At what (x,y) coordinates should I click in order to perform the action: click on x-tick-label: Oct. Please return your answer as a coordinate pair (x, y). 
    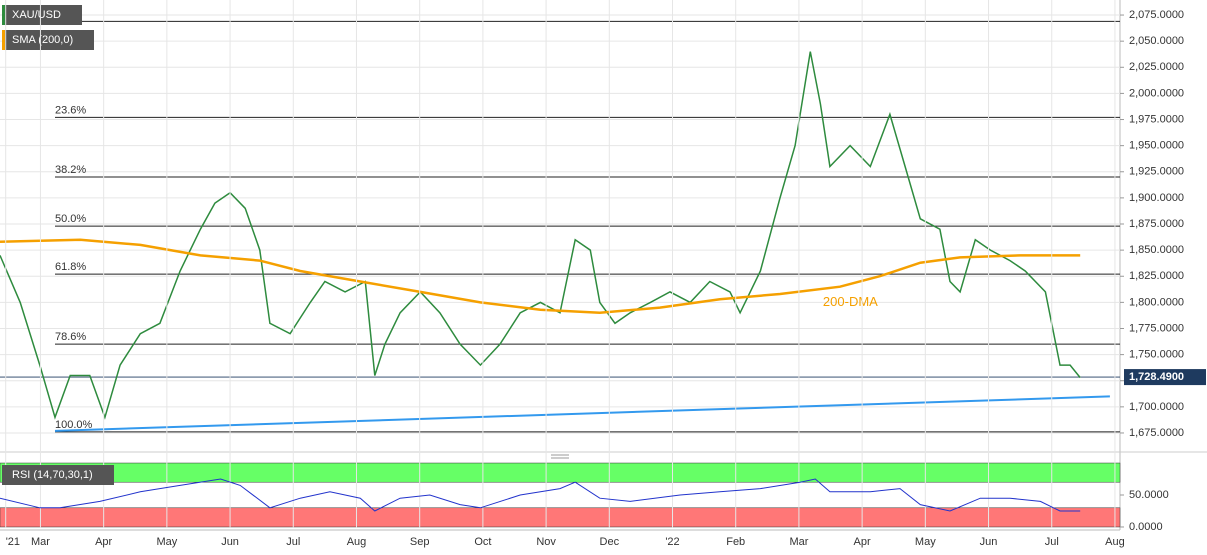
    Looking at the image, I should click on (482, 542).